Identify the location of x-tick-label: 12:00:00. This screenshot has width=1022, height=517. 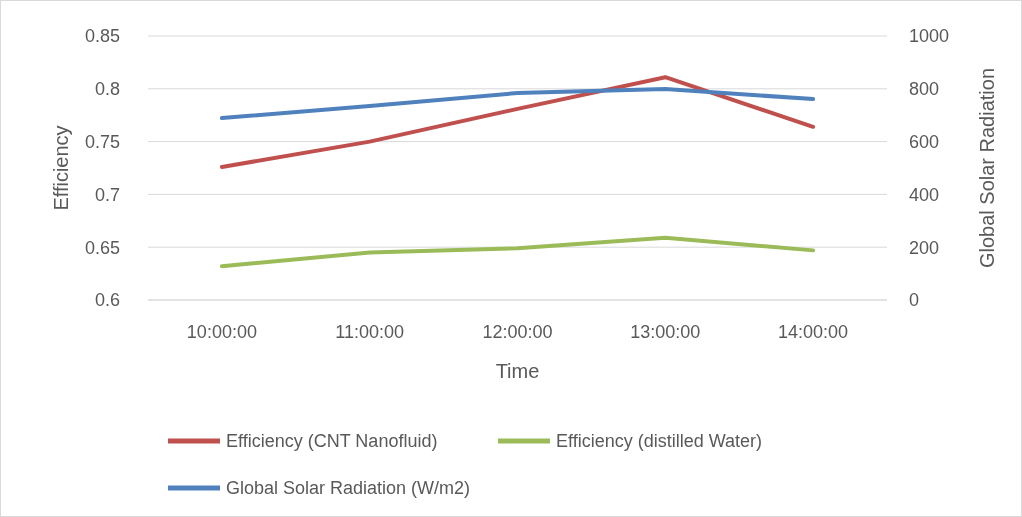
(517, 332).